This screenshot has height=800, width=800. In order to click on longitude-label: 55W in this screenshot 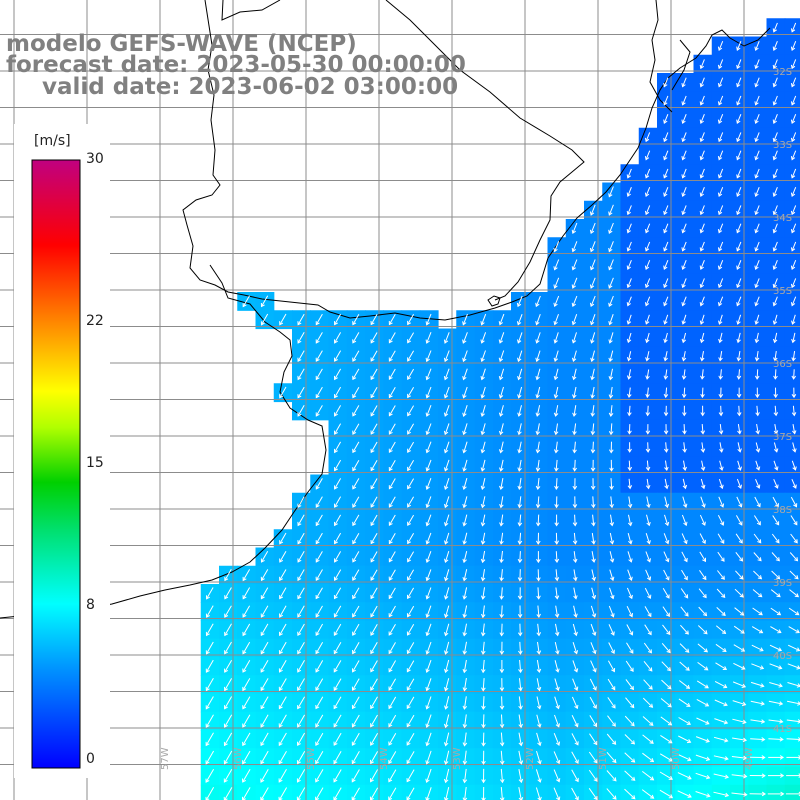, I will do `click(311, 758)`.